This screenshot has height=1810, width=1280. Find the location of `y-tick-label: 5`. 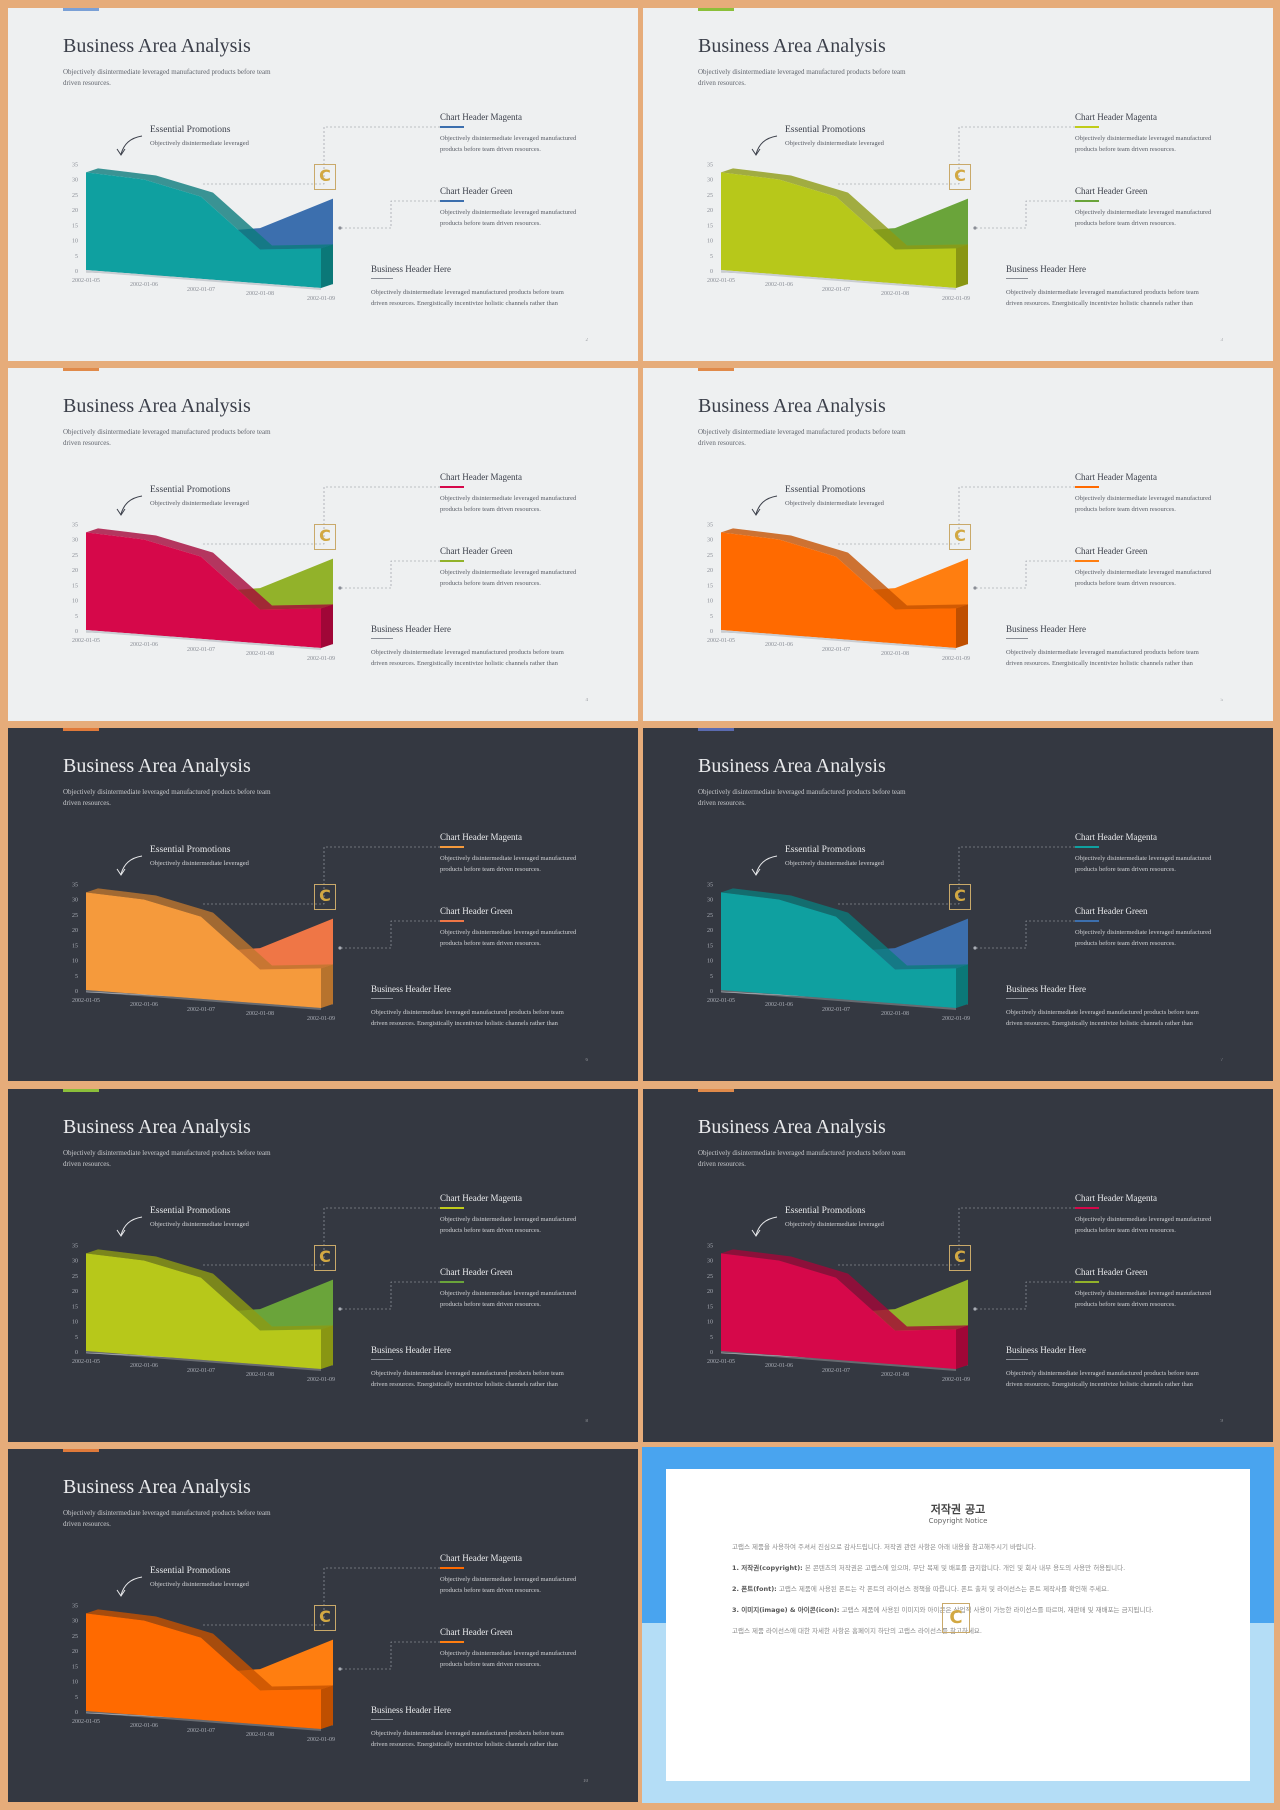

y-tick-label: 5 is located at coordinates (76, 617).